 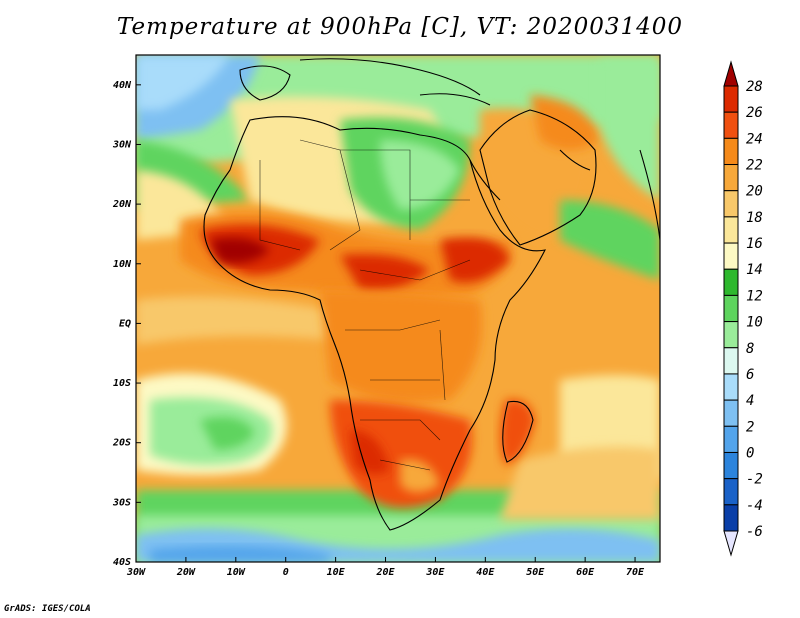 I want to click on lat-tick-label: EQ, so click(x=125, y=323).